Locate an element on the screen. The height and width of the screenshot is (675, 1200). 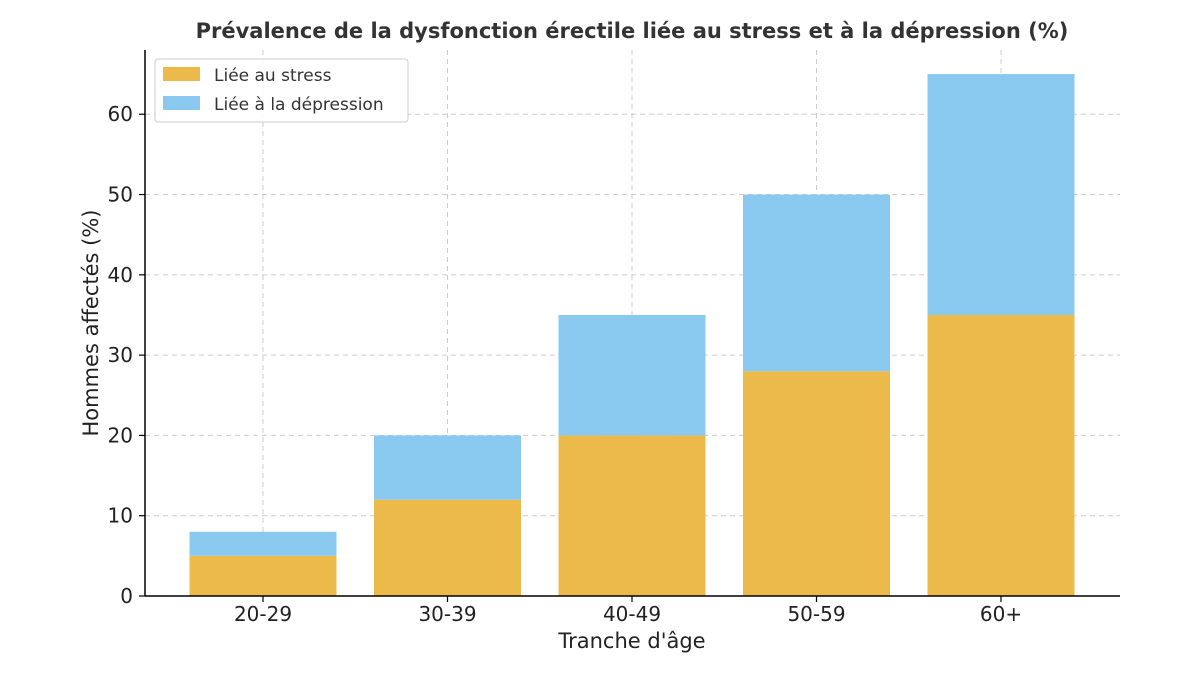
legend-box is located at coordinates (281, 90).